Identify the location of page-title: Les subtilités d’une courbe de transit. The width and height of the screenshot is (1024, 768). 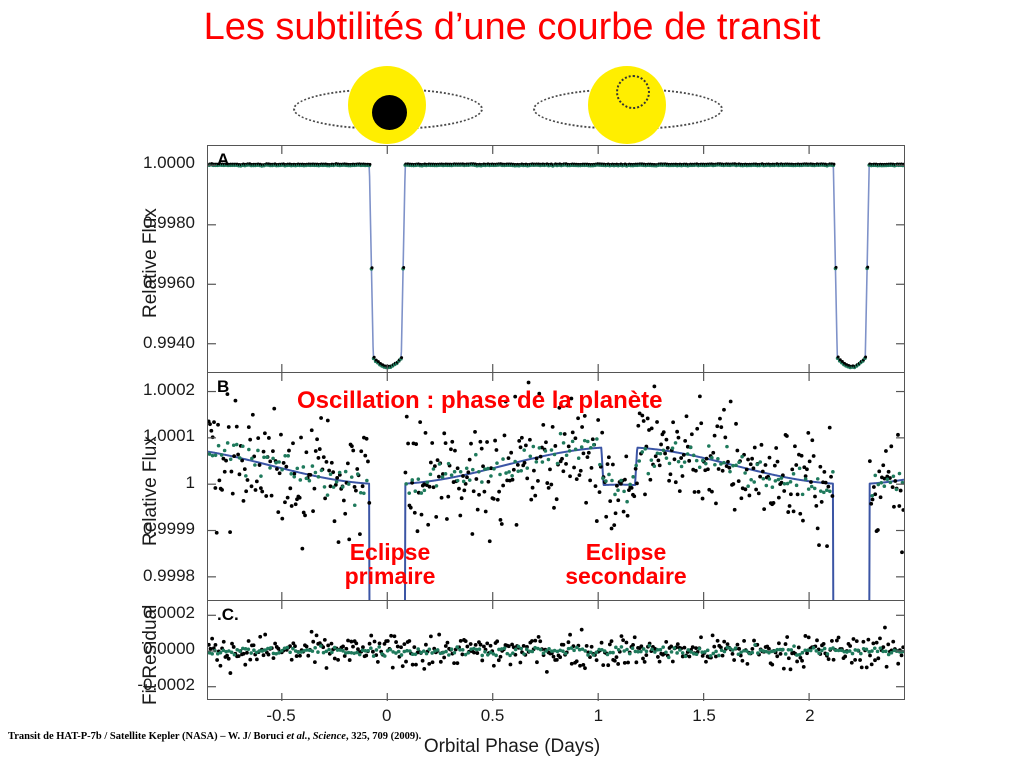
(512, 27).